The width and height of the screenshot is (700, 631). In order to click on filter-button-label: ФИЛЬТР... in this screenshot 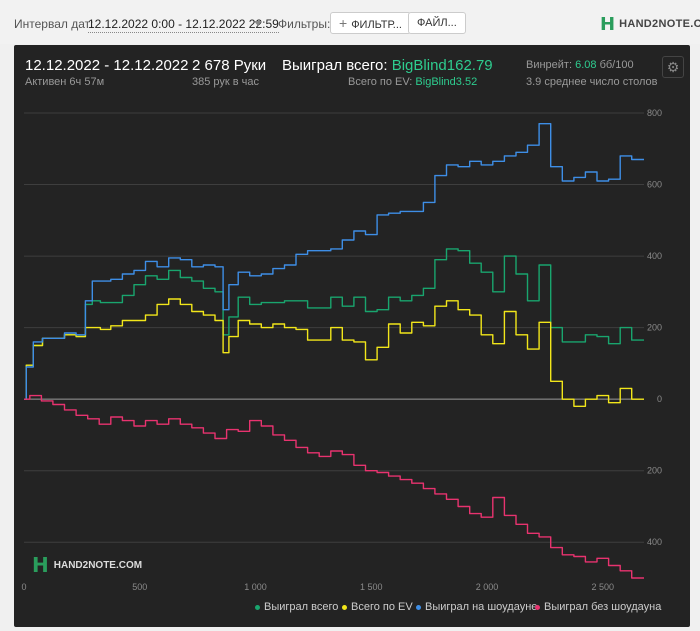, I will do `click(376, 25)`.